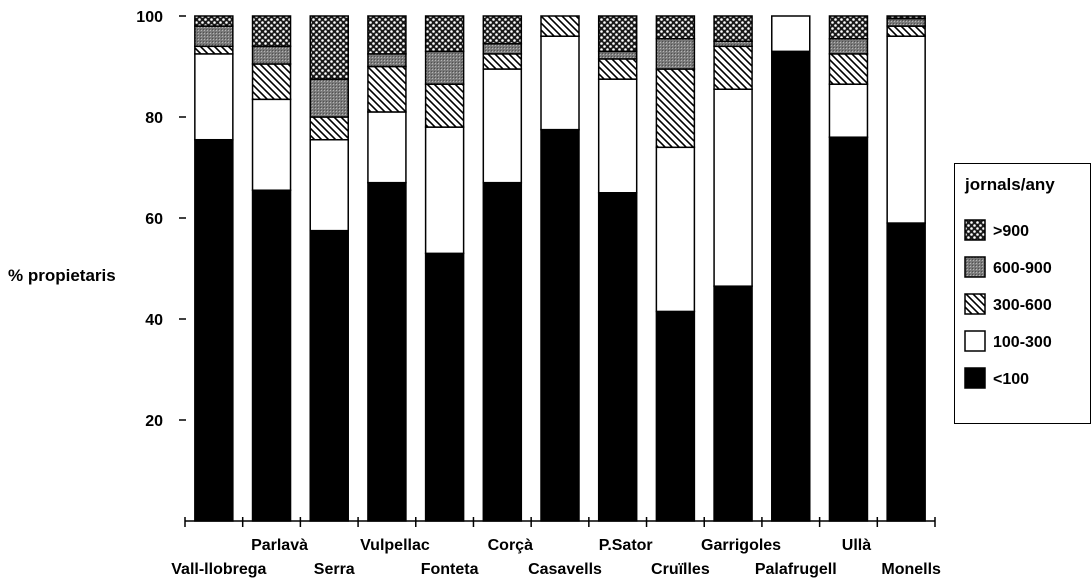 This screenshot has width=1091, height=587. What do you see at coordinates (154, 421) in the screenshot?
I see `y-tick-label: 20` at bounding box center [154, 421].